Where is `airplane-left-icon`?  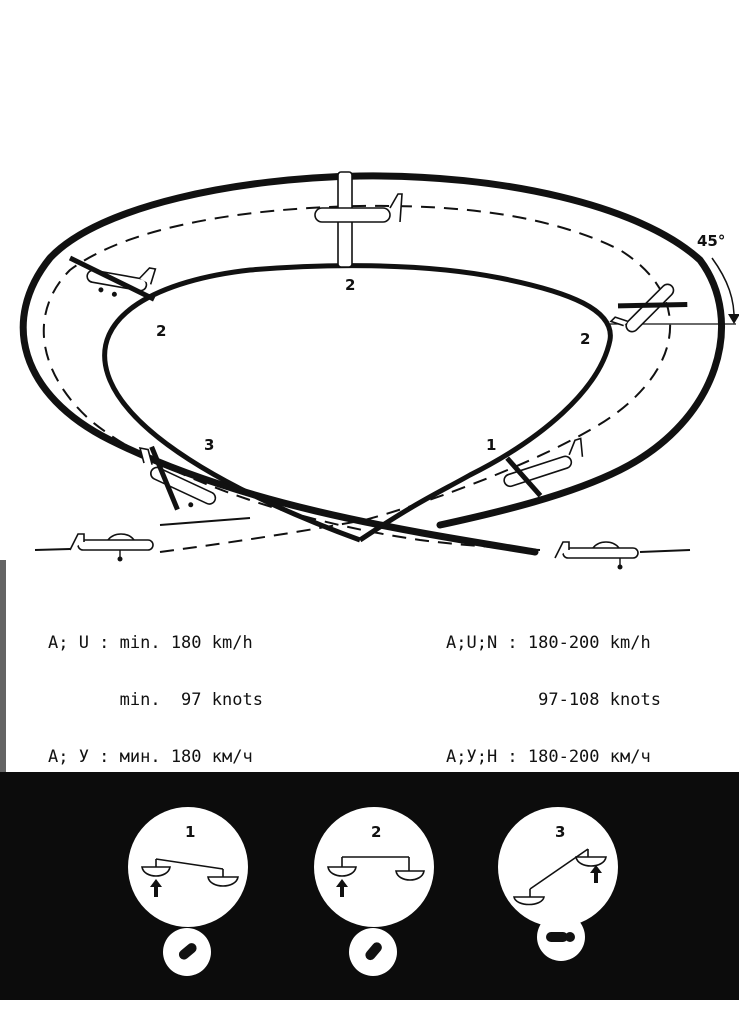
airplane-left-icon is located at coordinates (112, 278).